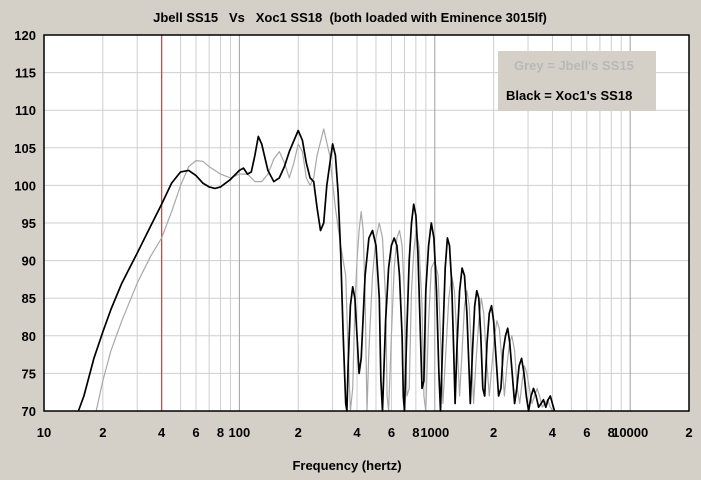  I want to click on y-axis-ticks: 120 115 110 105 100 95 90 85 80 75 70, so click(25, 223).